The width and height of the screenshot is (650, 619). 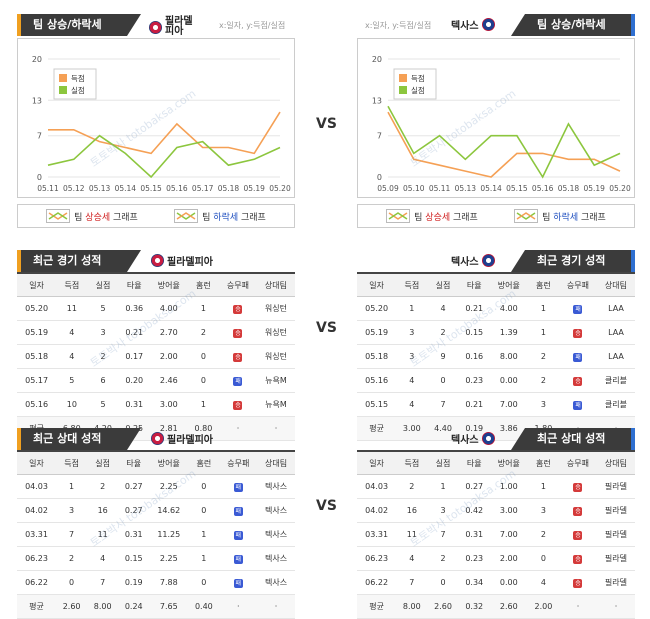 What do you see at coordinates (508, 486) in the screenshot?
I see `table-cell: 1.00` at bounding box center [508, 486].